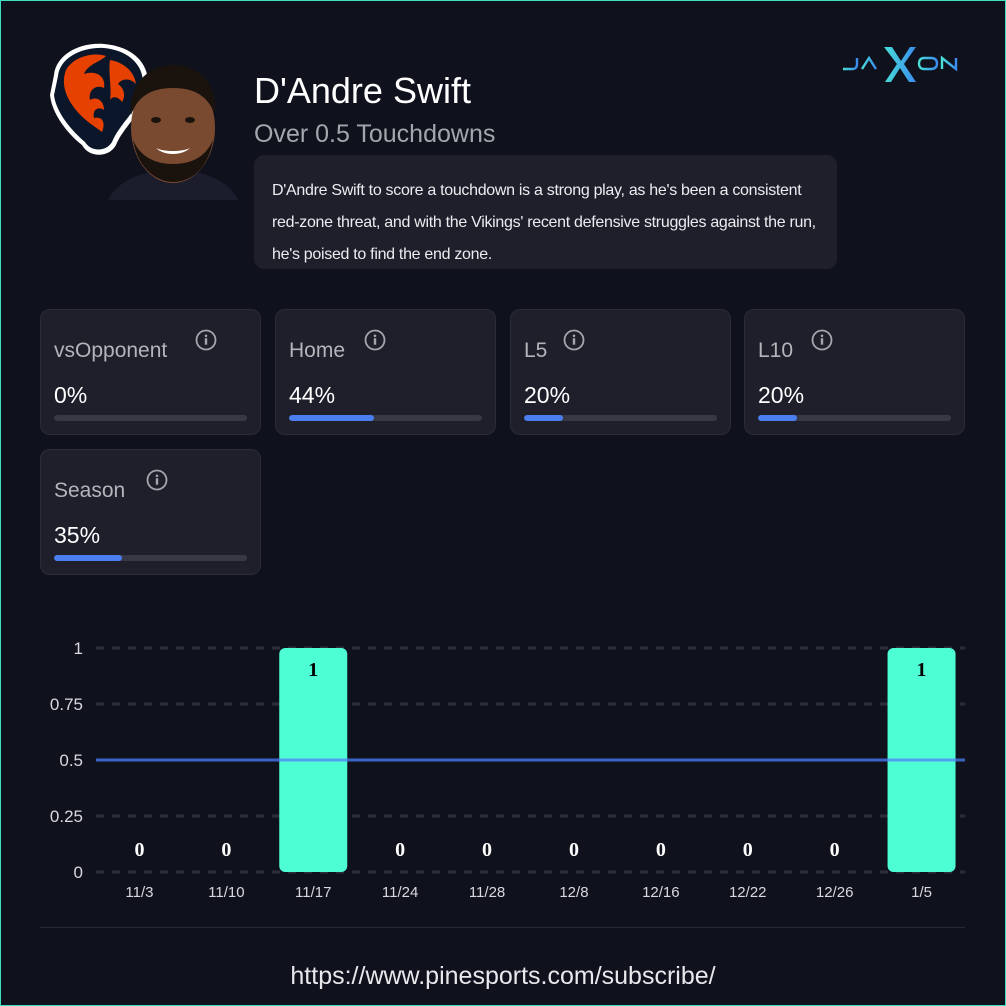 Image resolution: width=1006 pixels, height=1006 pixels. I want to click on stat-label: L5, so click(536, 350).